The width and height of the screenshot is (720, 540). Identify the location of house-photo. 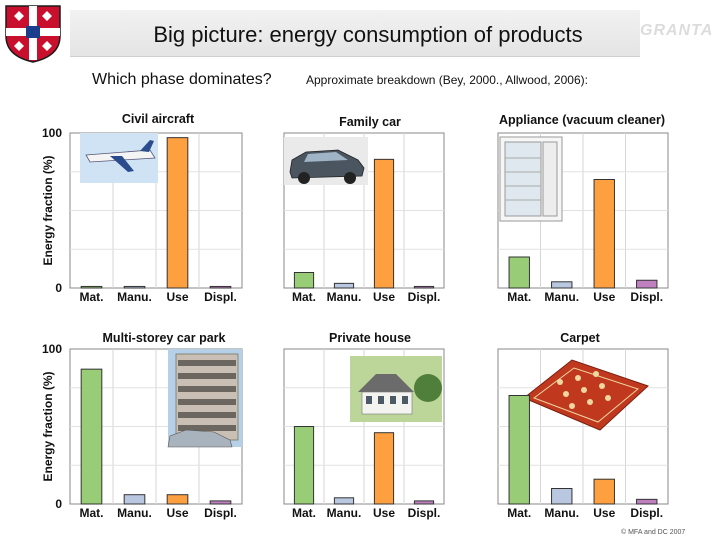
(396, 389).